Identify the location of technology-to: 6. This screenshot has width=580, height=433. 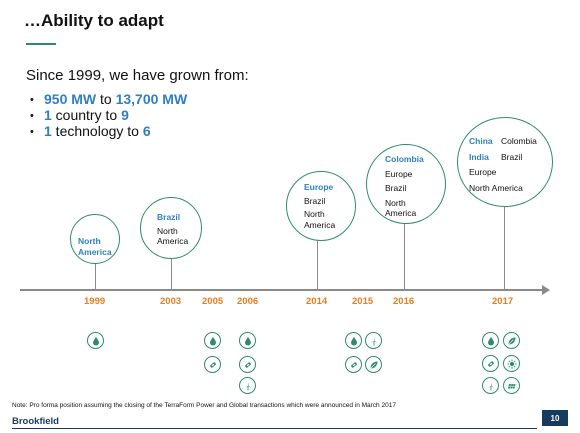
(146, 131).